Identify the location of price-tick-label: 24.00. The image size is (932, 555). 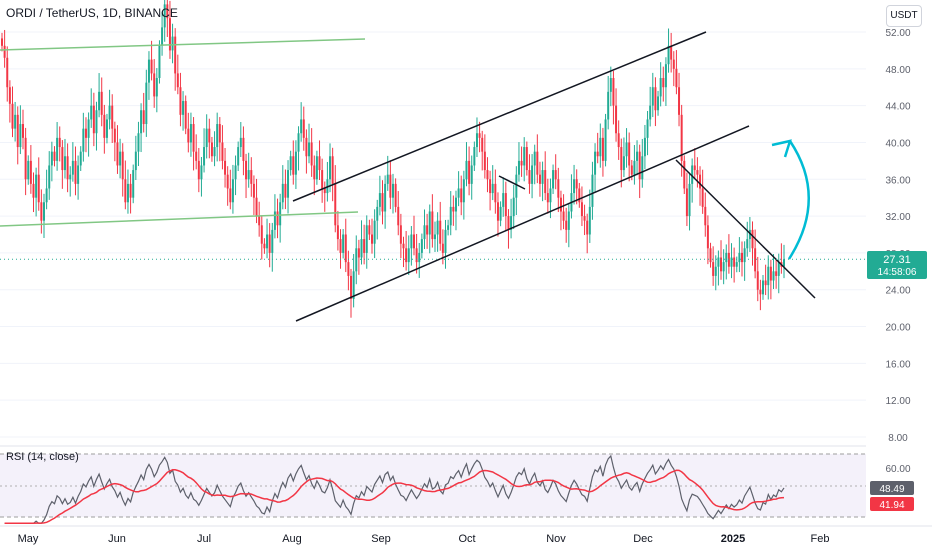
(897, 291).